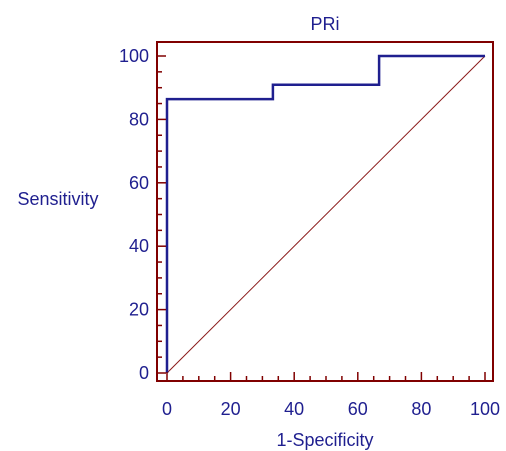  I want to click on y-axis-label: Sensitivity, so click(57, 199).